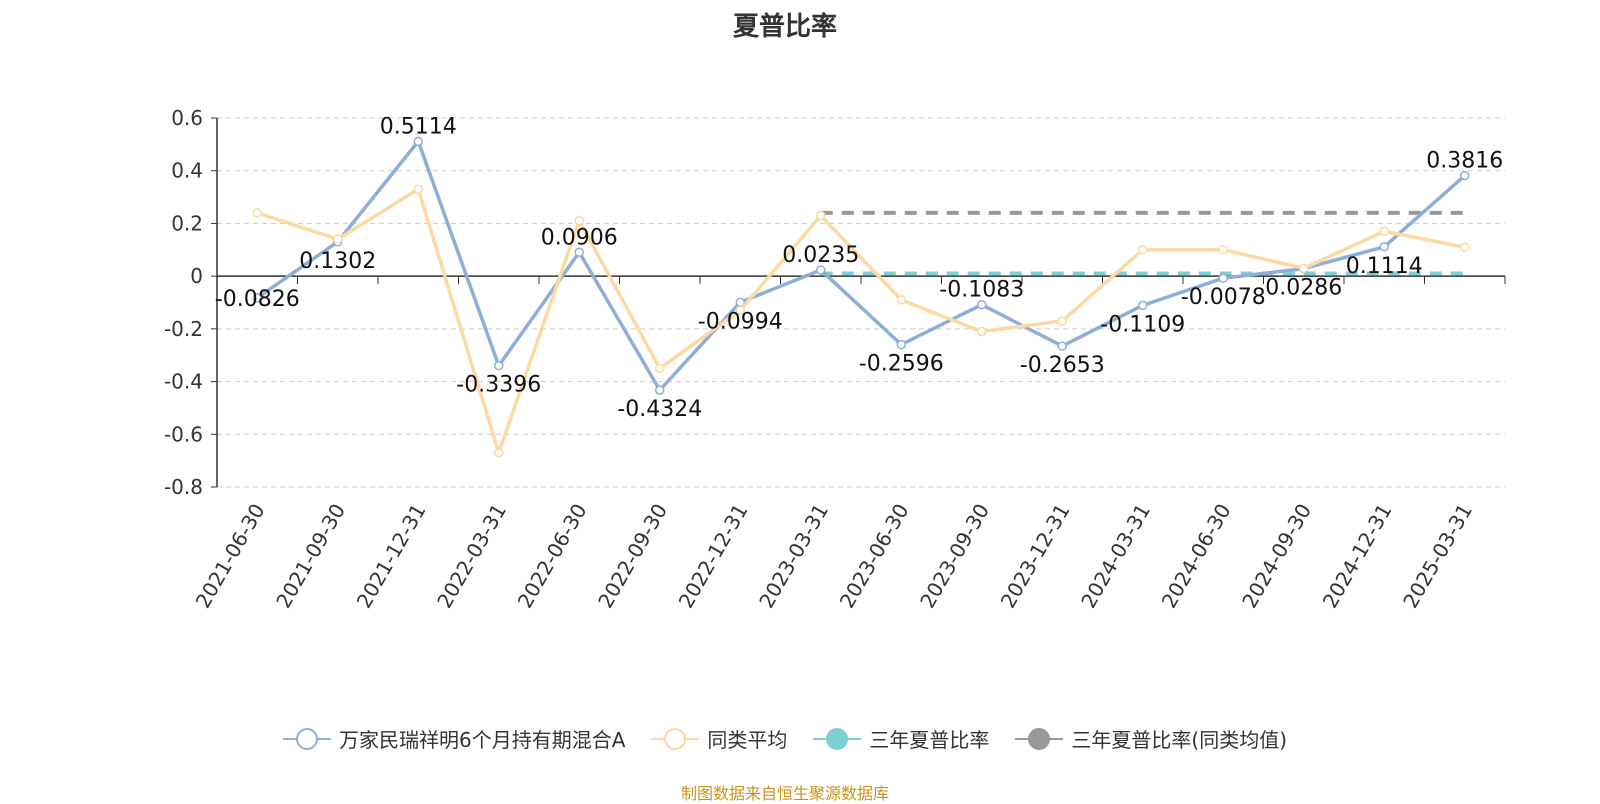 The image size is (1600, 804). Describe the element at coordinates (1276, 556) in the screenshot. I see `x-tick-label: 2024-09-30` at that location.